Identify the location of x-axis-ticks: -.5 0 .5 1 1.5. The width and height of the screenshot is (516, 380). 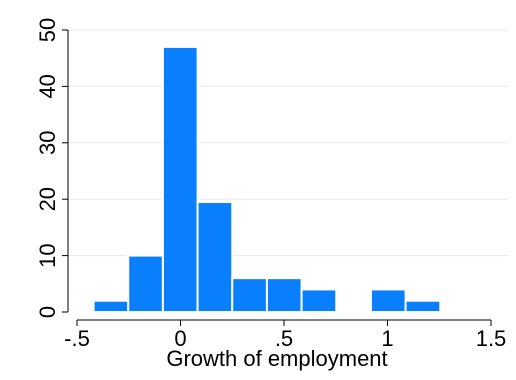
(285, 335).